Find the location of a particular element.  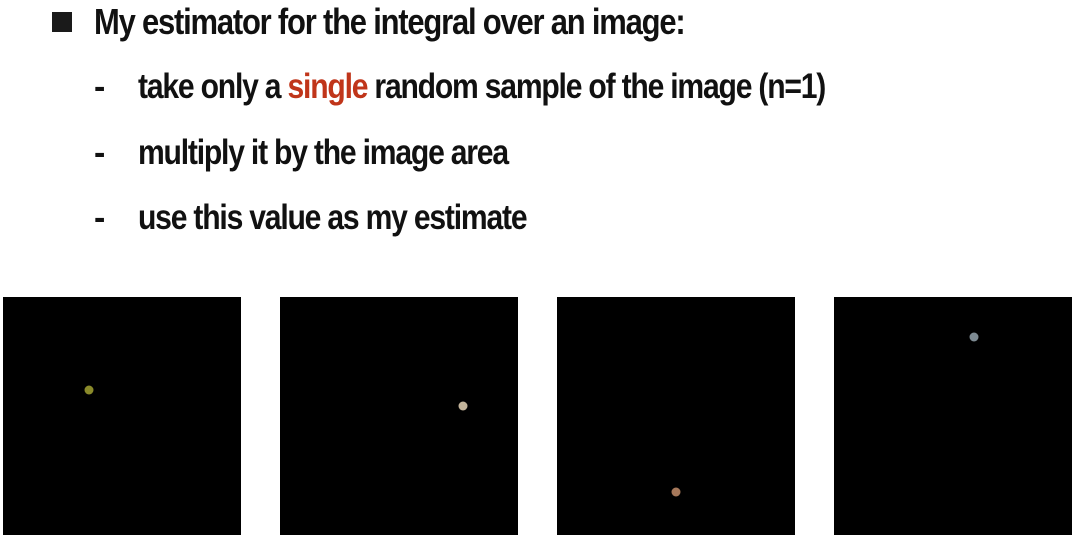

sub-bullet-1-after: random sample of the image (n=1) is located at coordinates (596, 86).